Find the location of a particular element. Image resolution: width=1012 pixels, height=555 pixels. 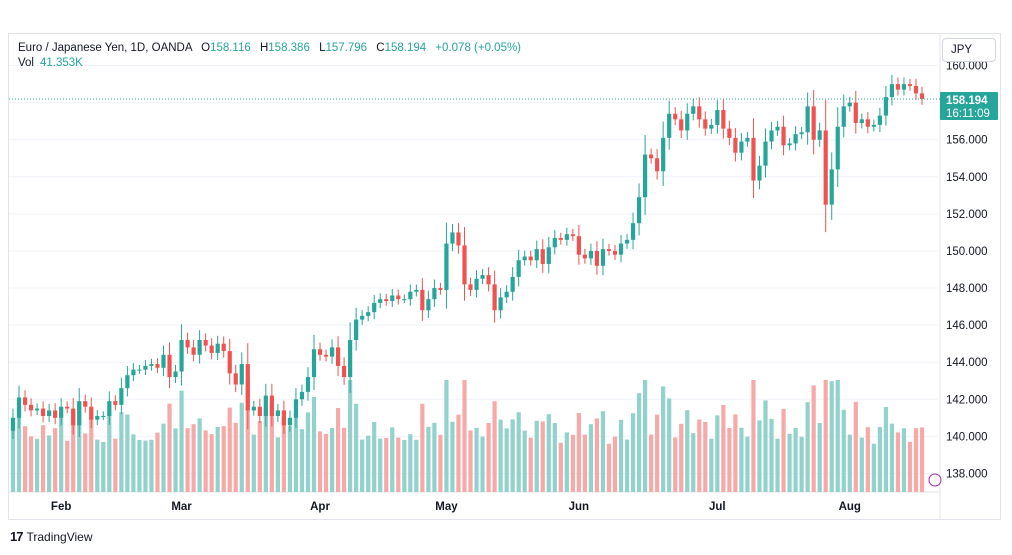

time-tick-label: Apr is located at coordinates (320, 507).